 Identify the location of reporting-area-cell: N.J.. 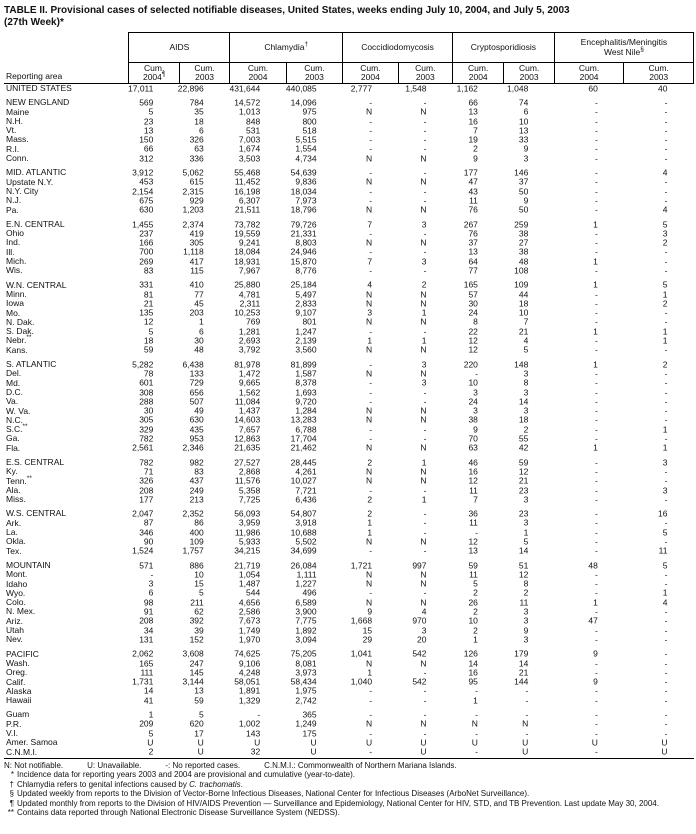
(66, 200).